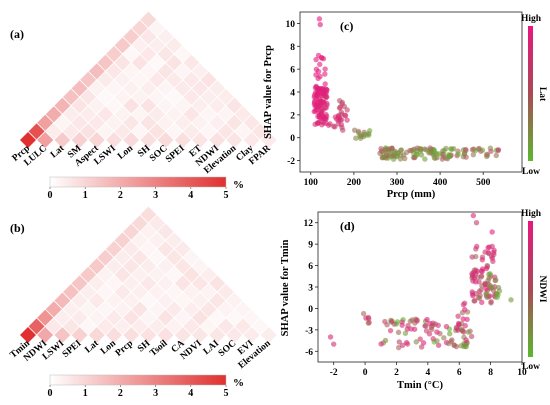  What do you see at coordinates (490, 373) in the screenshot?
I see `x-tick-label: 8` at bounding box center [490, 373].